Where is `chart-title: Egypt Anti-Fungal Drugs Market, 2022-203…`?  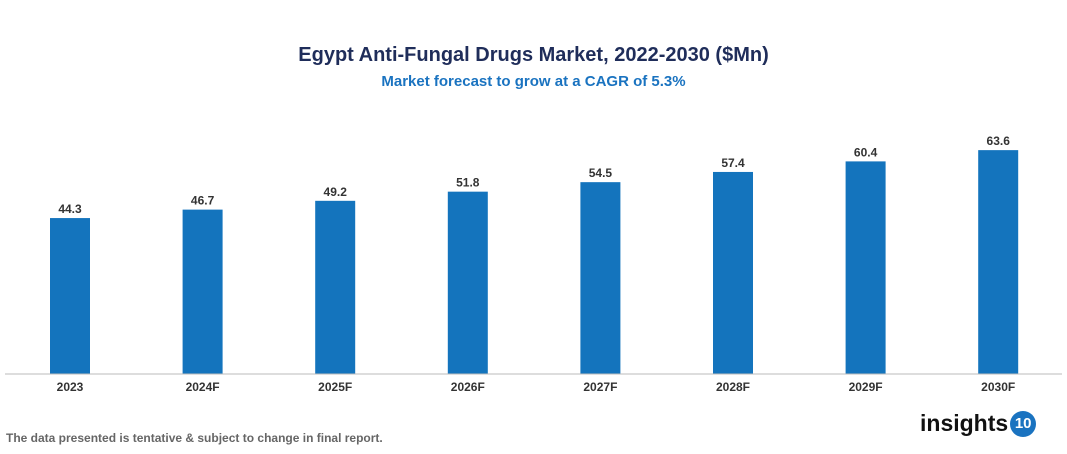 chart-title: Egypt Anti-Fungal Drugs Market, 2022-203… is located at coordinates (533, 55).